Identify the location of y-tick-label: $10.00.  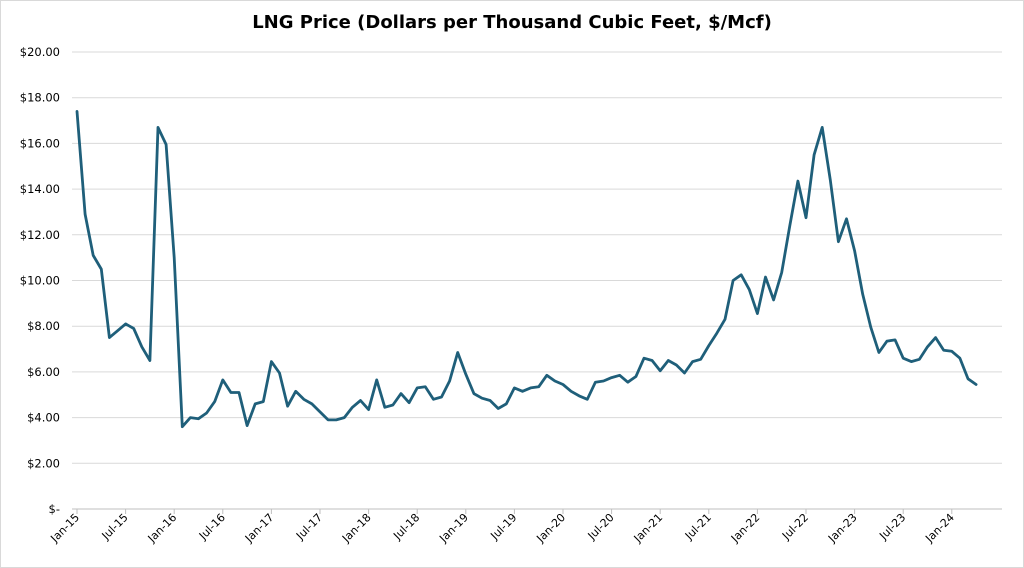
(40, 281).